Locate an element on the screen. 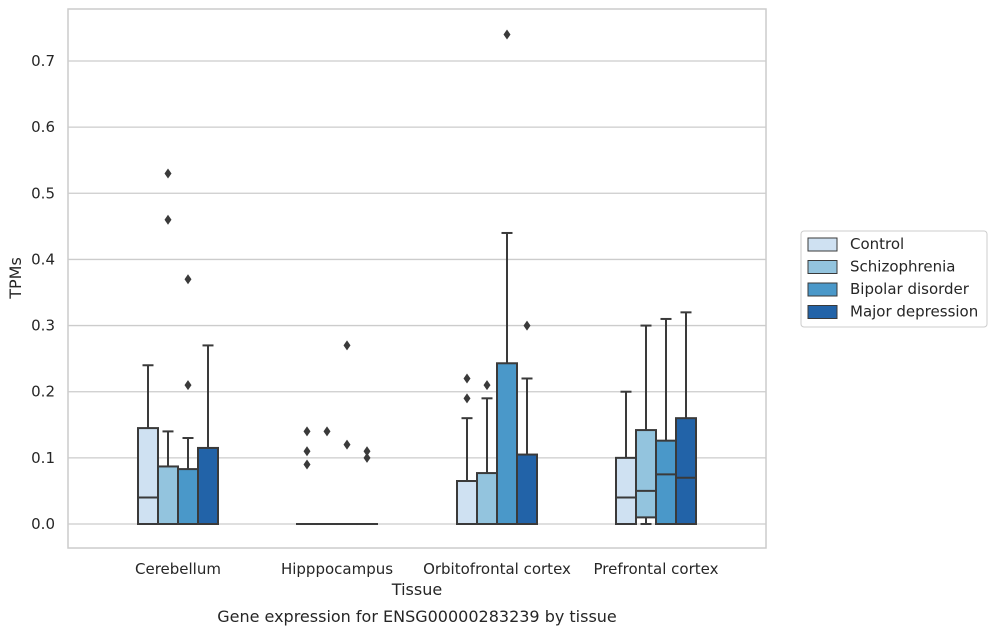  x-axis-label: Tissue is located at coordinates (416, 589).